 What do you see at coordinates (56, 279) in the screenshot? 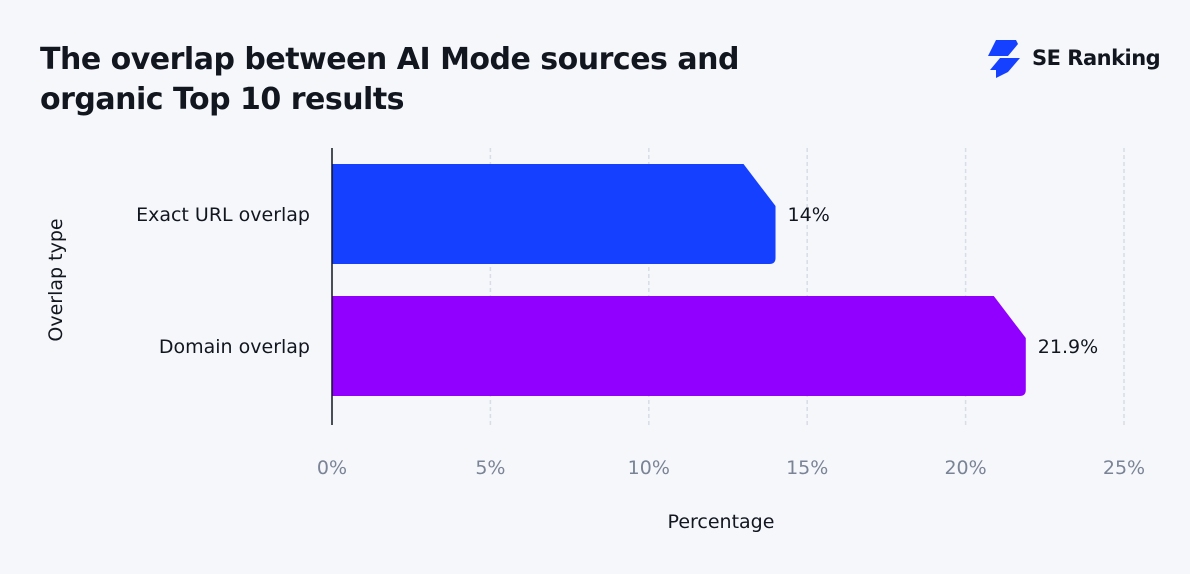
I see `y-axis-title: Overlap type` at bounding box center [56, 279].